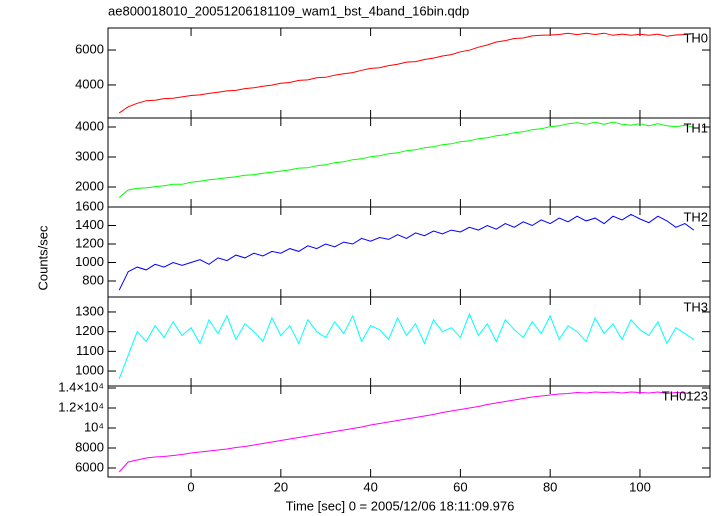 The width and height of the screenshot is (717, 516). Describe the element at coordinates (89, 205) in the screenshot. I see `y-tick-label: 1600` at that location.